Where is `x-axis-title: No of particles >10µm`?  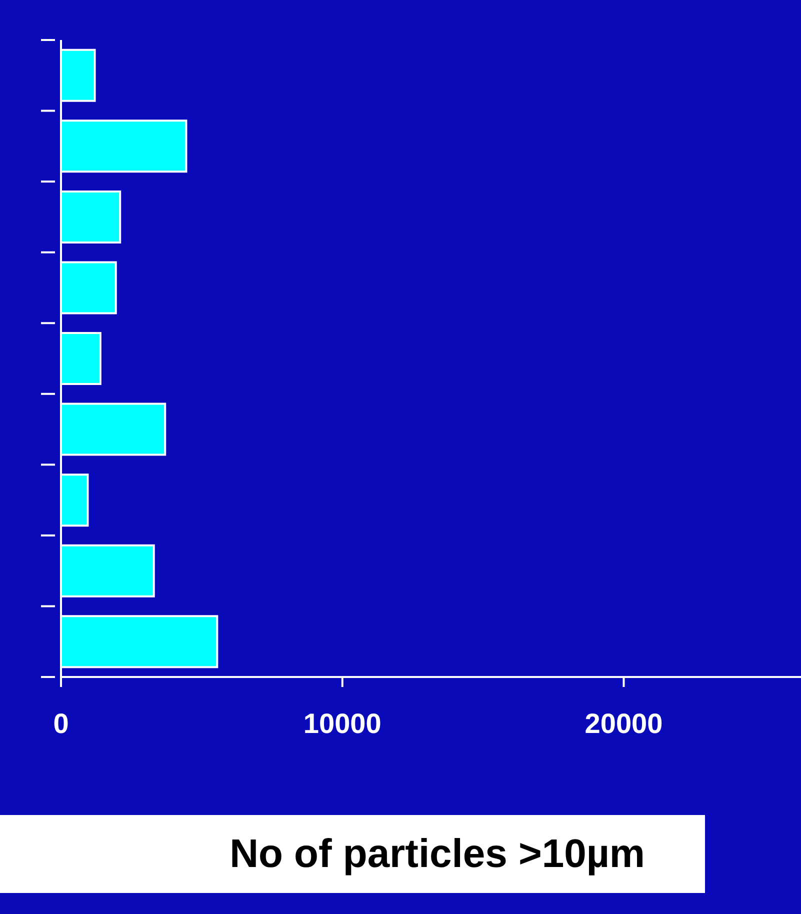
x-axis-title: No of particles >10µm is located at coordinates (352, 854).